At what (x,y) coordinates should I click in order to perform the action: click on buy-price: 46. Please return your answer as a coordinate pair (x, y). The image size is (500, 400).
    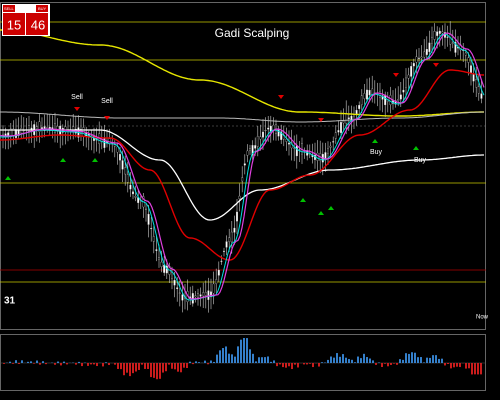
    Looking at the image, I should click on (38, 24).